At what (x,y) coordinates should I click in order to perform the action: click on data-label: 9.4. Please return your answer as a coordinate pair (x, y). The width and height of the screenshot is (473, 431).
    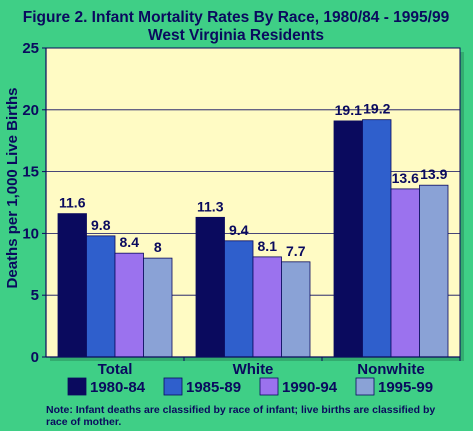
    Looking at the image, I should click on (239, 230).